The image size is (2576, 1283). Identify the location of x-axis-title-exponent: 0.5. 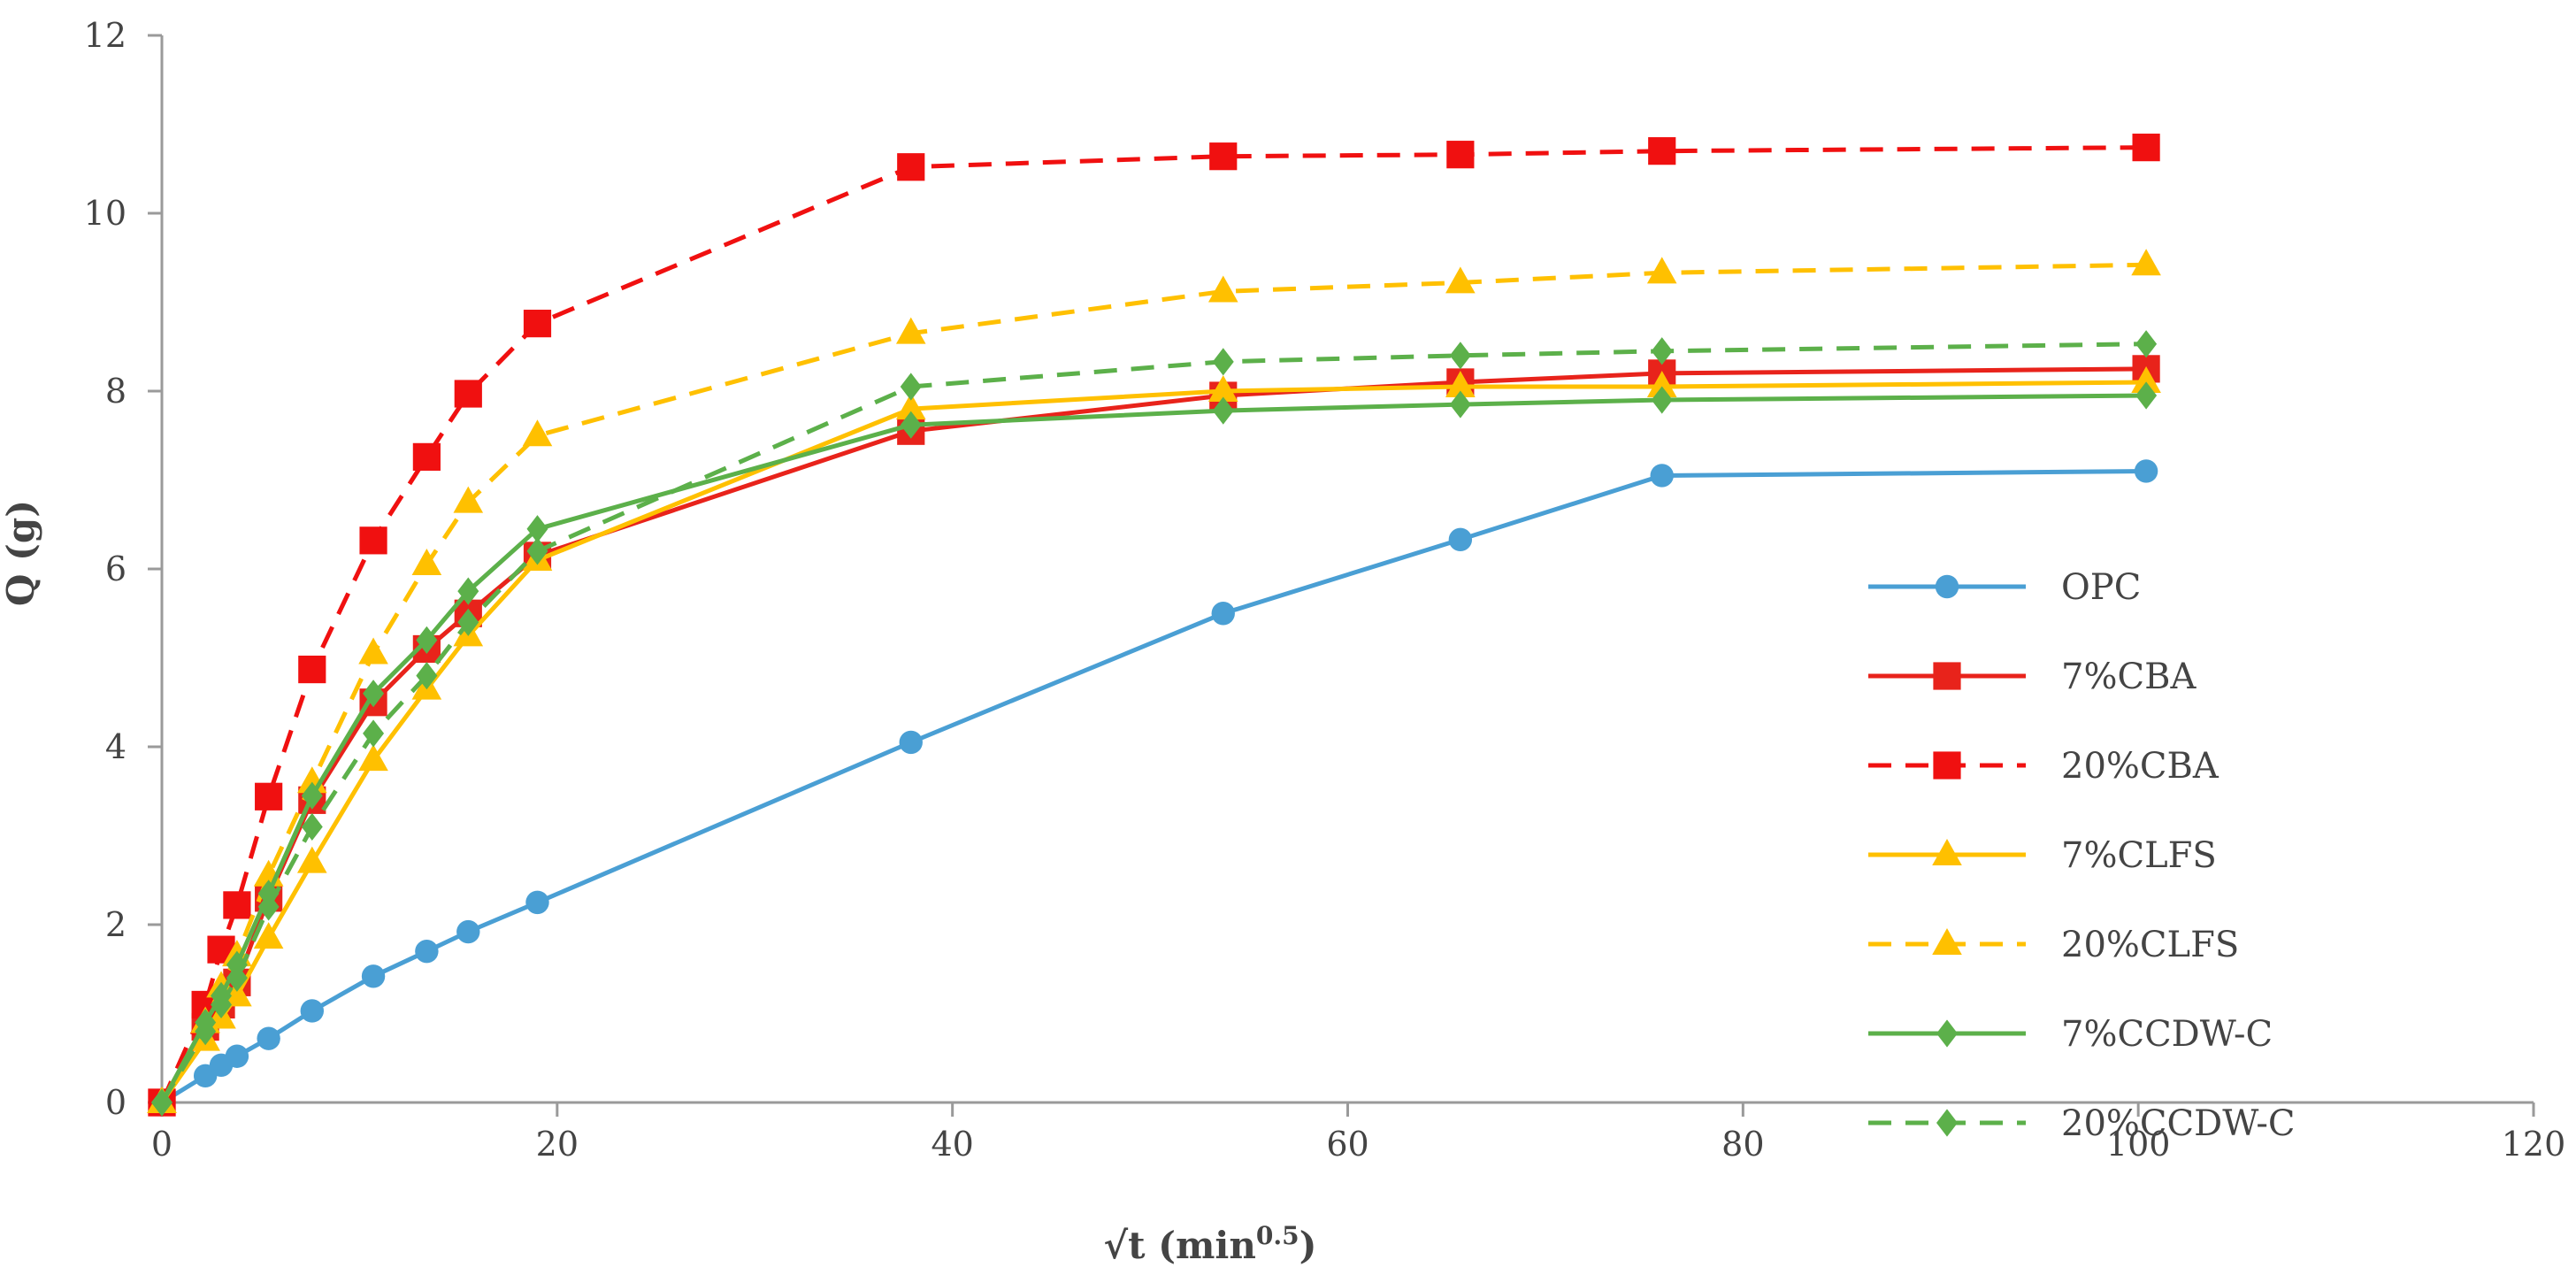
(1278, 1235).